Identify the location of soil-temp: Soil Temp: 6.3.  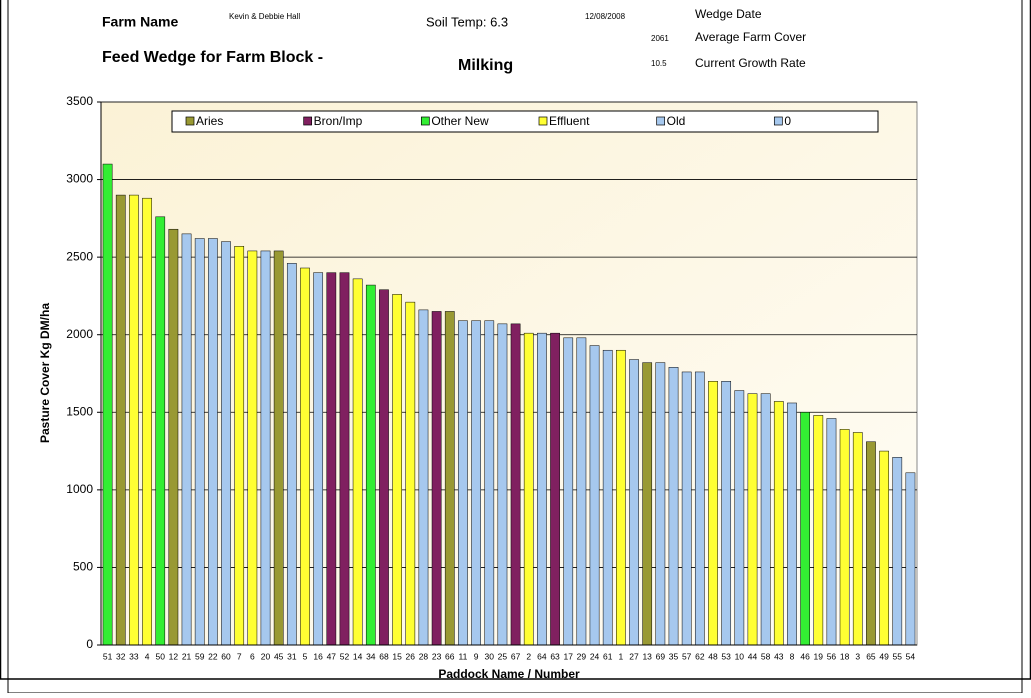
(467, 21).